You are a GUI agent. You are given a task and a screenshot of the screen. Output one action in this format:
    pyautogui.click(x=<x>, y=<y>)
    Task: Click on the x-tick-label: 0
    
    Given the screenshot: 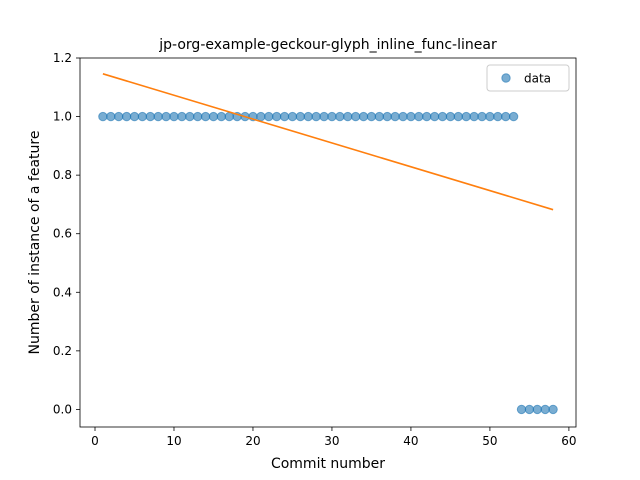 What is the action you would take?
    pyautogui.click(x=95, y=441)
    